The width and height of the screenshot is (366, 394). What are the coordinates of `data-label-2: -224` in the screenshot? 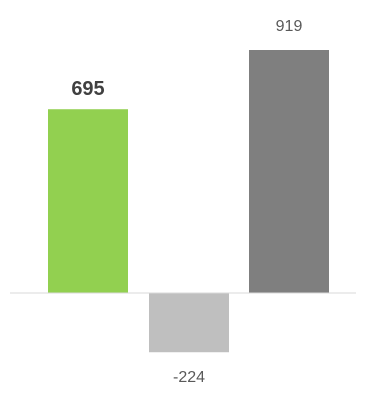 It's located at (189, 377).